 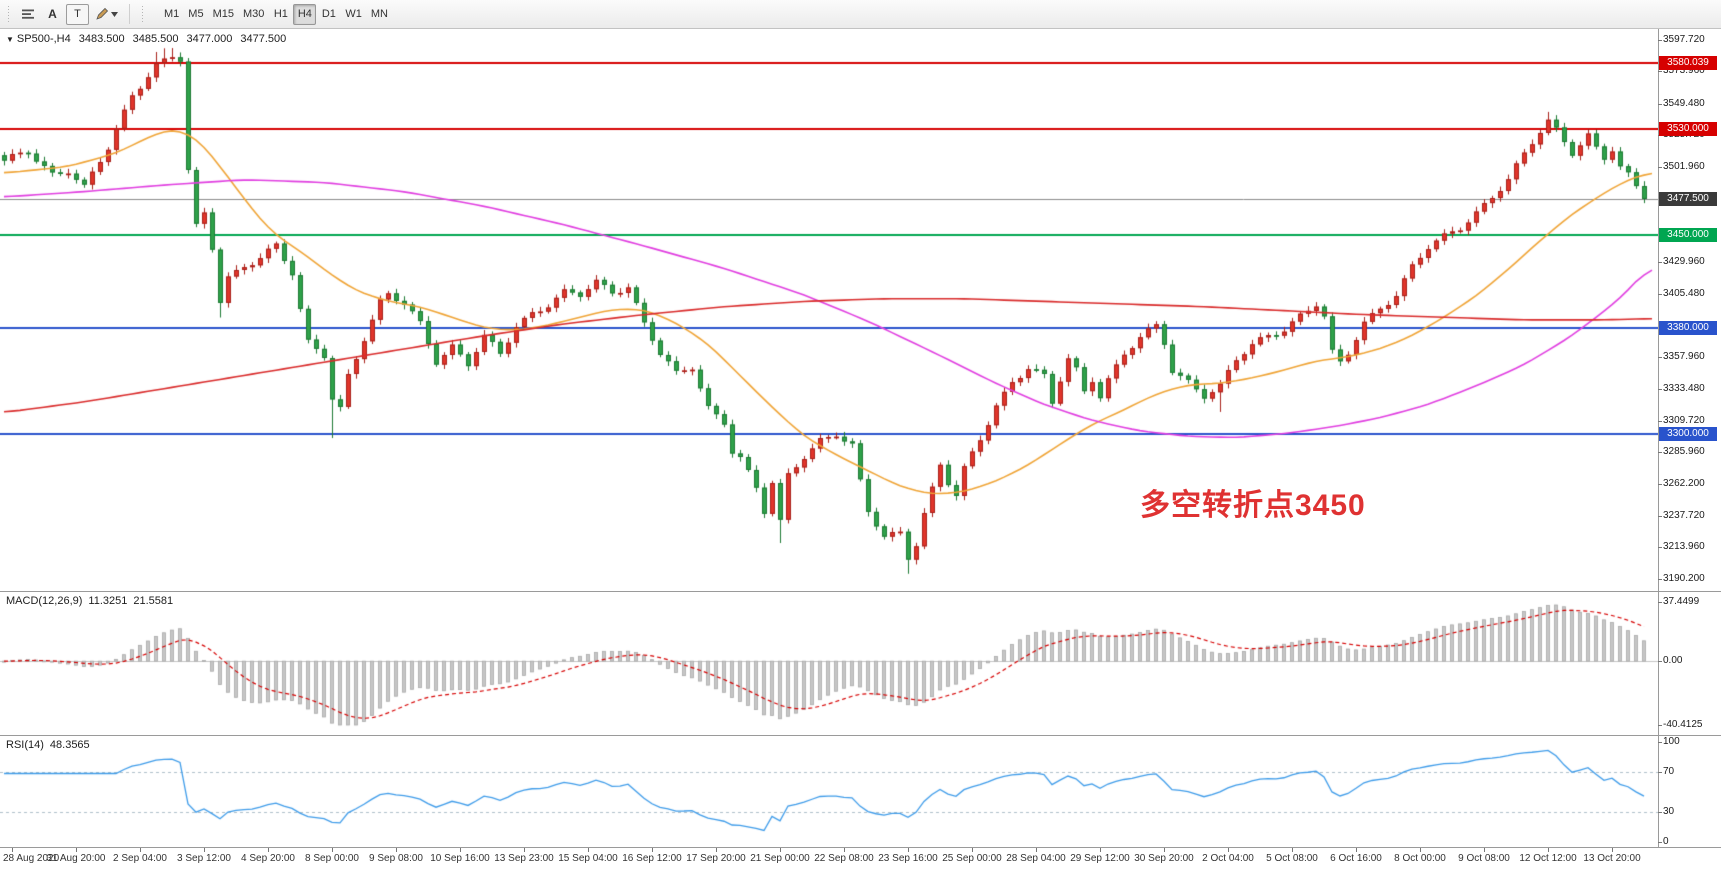 I want to click on time-axis-label: 2 Oct 04:00, so click(x=1228, y=858).